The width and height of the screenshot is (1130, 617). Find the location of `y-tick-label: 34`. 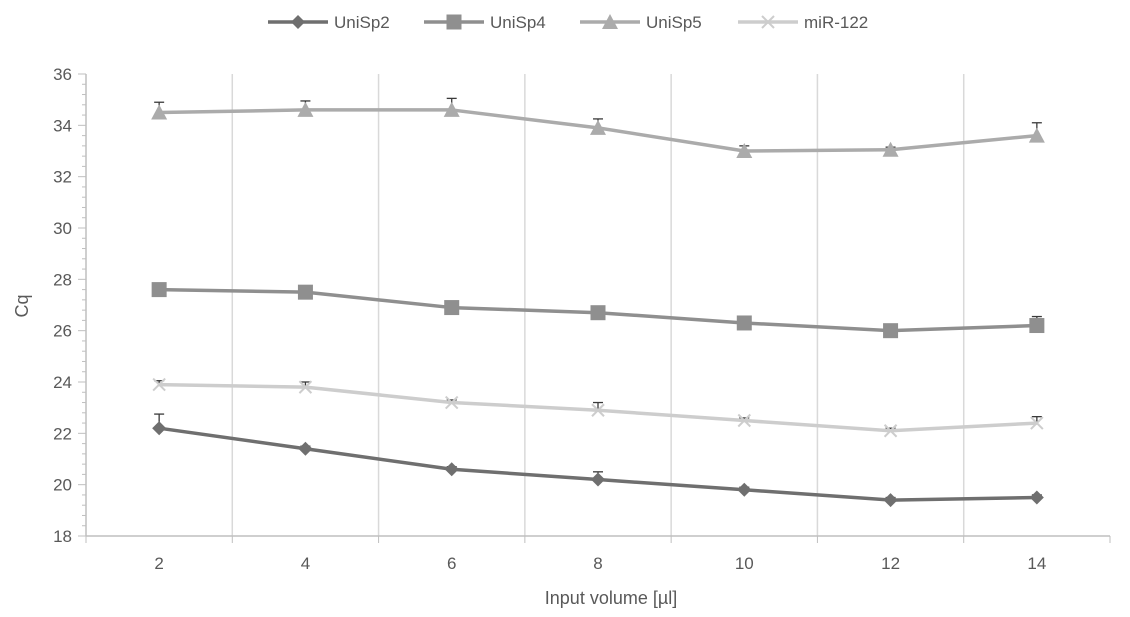

y-tick-label: 34 is located at coordinates (62, 125).